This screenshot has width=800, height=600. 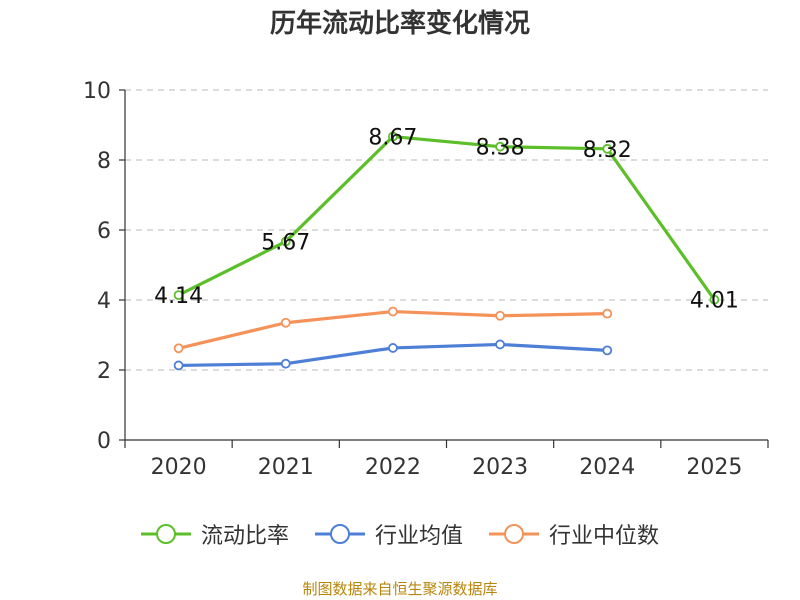 What do you see at coordinates (604, 536) in the screenshot?
I see `legend-label: 行业中位数` at bounding box center [604, 536].